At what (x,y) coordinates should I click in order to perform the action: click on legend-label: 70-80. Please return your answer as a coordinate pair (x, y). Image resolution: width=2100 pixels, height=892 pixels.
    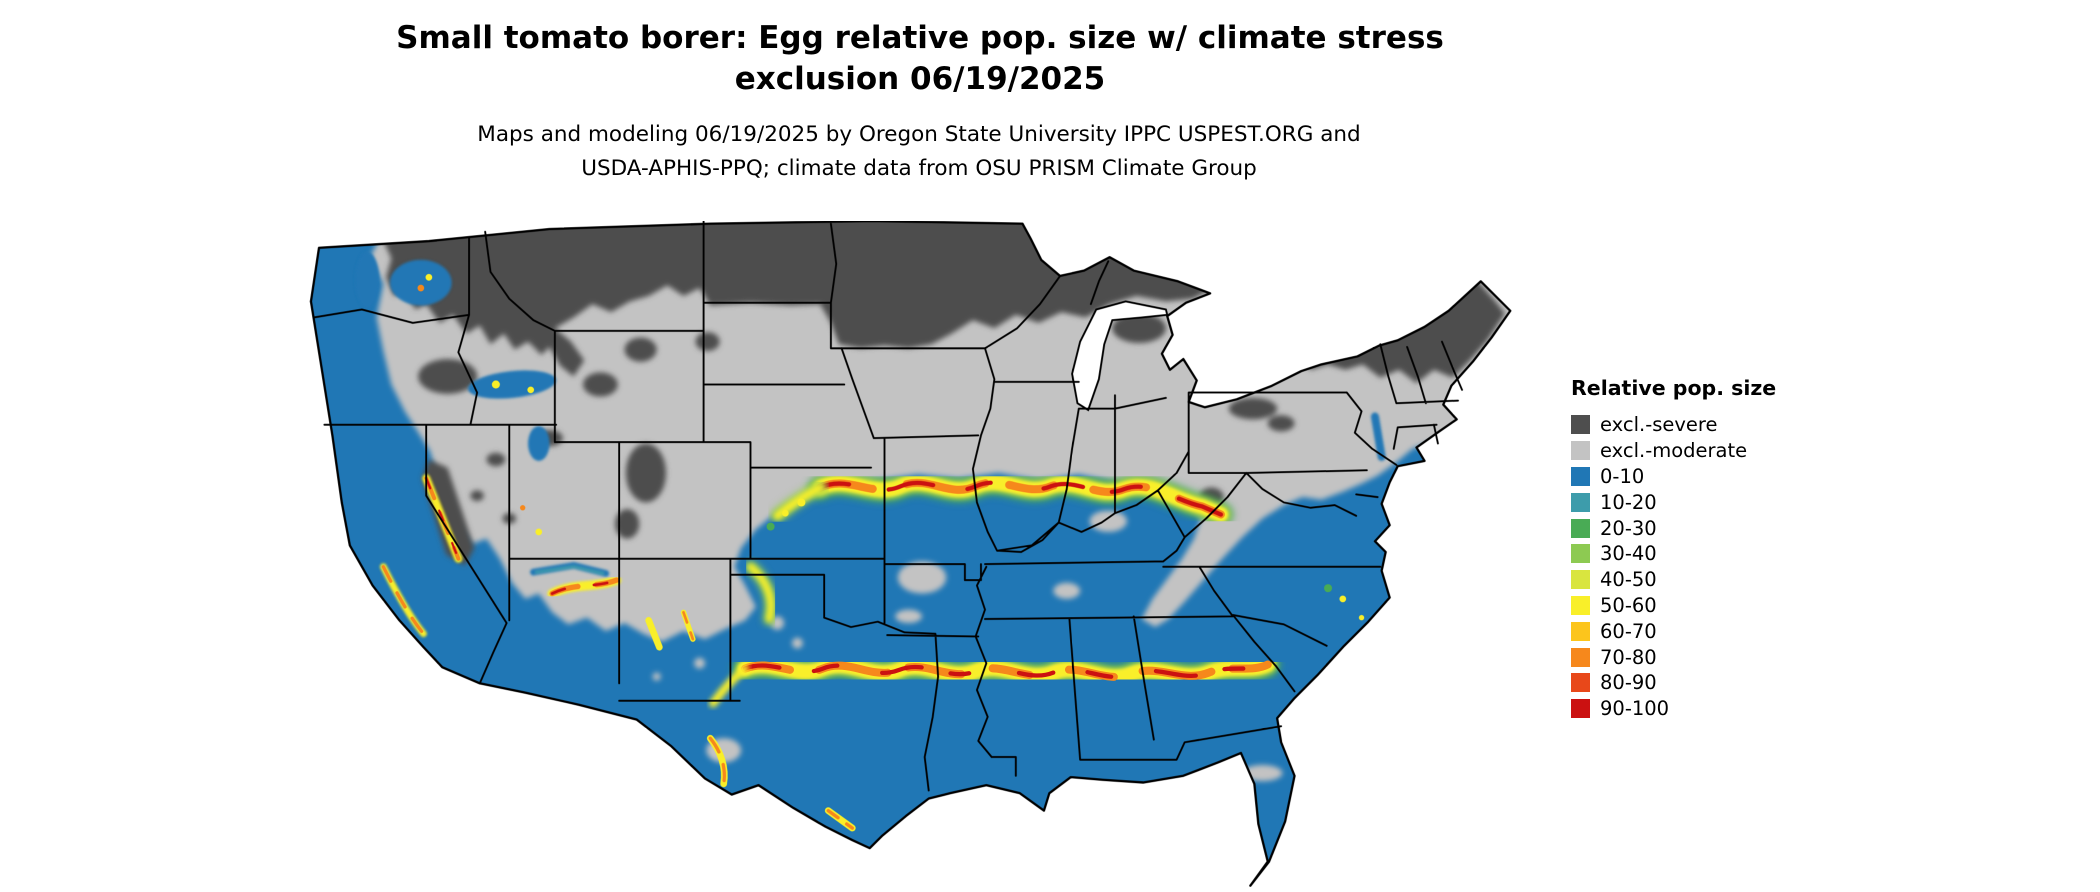
    Looking at the image, I should click on (1628, 657).